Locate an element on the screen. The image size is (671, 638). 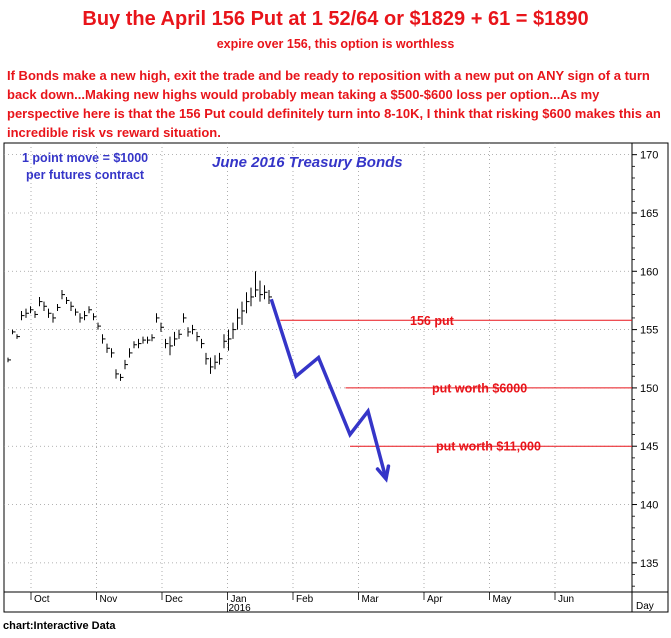
x-tick-label-apr: Apr is located at coordinates (435, 599).